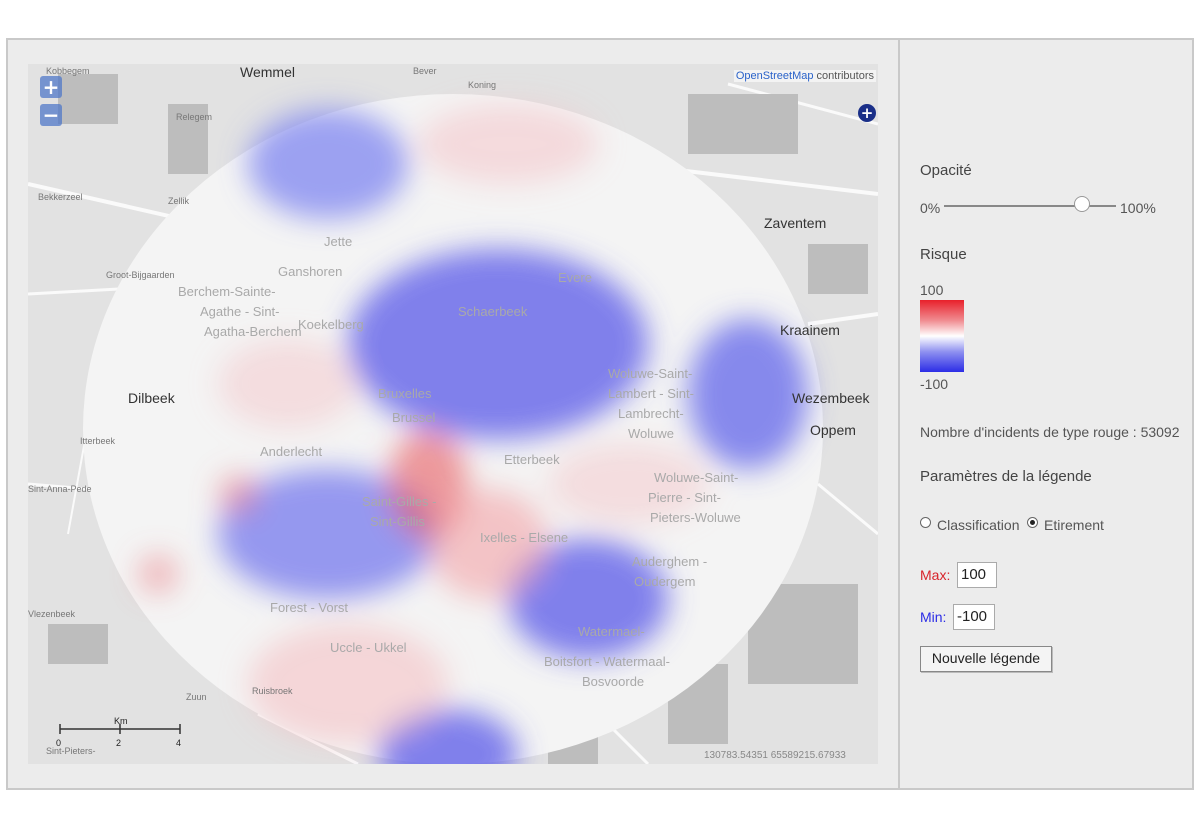  Describe the element at coordinates (613, 681) in the screenshot. I see `place-label: Bosvoorde` at that location.